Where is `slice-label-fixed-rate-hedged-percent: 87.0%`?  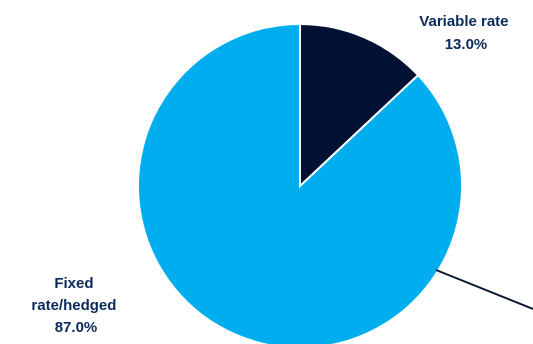 slice-label-fixed-rate-hedged-percent: 87.0% is located at coordinates (76, 327).